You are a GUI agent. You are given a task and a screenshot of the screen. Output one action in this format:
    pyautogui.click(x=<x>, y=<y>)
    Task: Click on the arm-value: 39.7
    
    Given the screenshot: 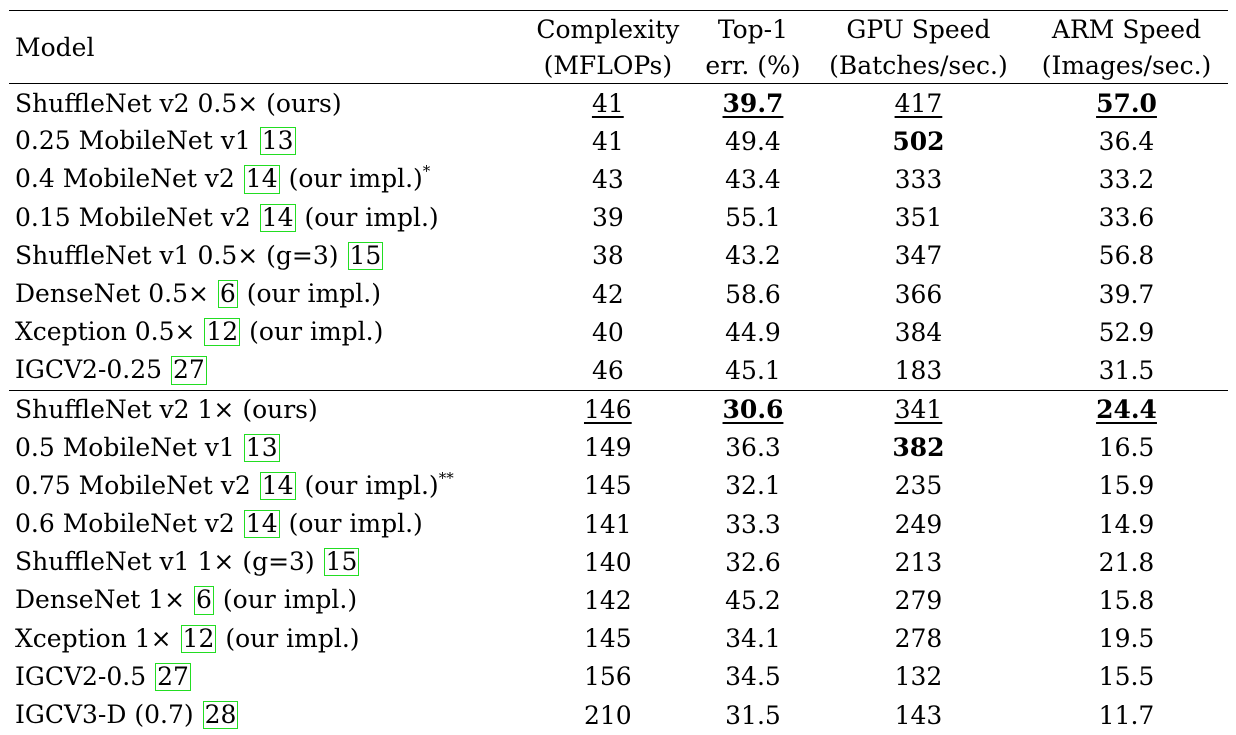 What is the action you would take?
    pyautogui.click(x=1126, y=294)
    